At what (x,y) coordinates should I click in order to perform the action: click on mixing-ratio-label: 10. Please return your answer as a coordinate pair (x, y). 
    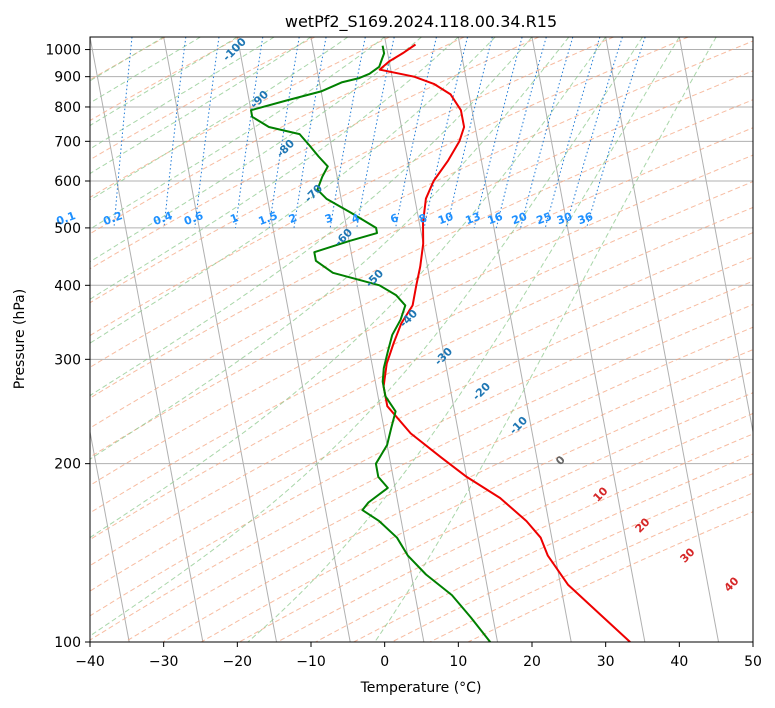
    Looking at the image, I should click on (445, 219).